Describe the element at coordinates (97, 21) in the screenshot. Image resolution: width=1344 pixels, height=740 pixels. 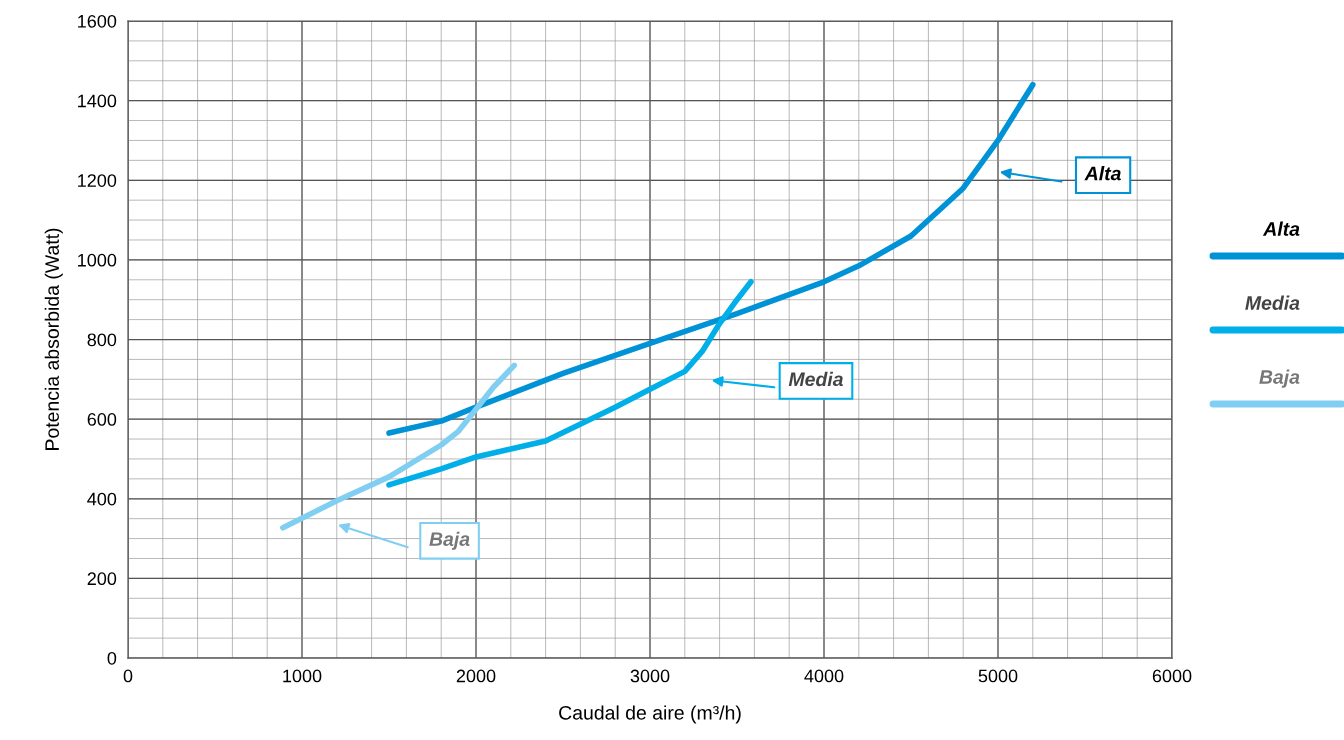
I see `y-tick-label: 1600` at that location.